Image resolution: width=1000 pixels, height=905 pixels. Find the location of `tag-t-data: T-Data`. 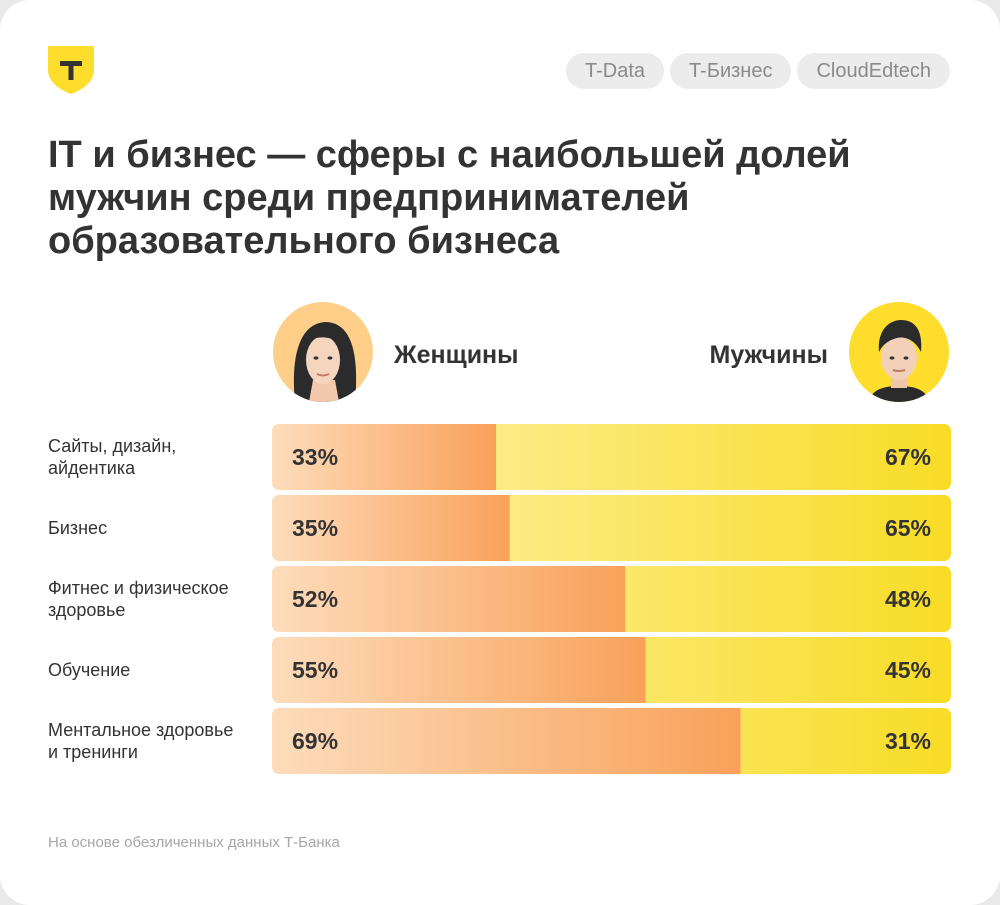

tag-t-data: T-Data is located at coordinates (615, 71).